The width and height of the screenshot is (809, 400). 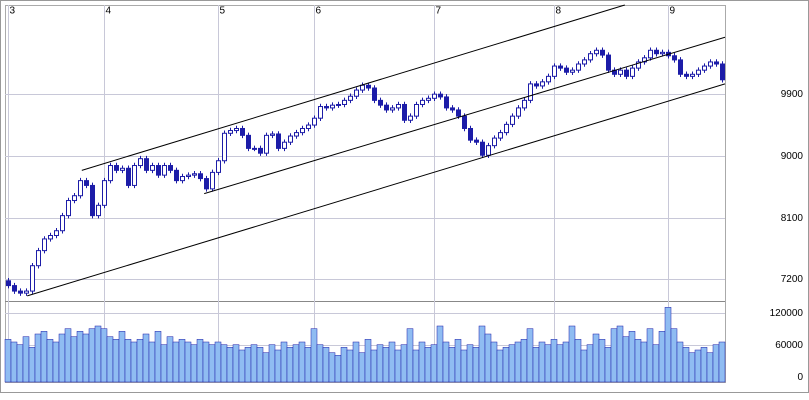 What do you see at coordinates (792, 279) in the screenshot?
I see `y-tick-label: 7200` at bounding box center [792, 279].